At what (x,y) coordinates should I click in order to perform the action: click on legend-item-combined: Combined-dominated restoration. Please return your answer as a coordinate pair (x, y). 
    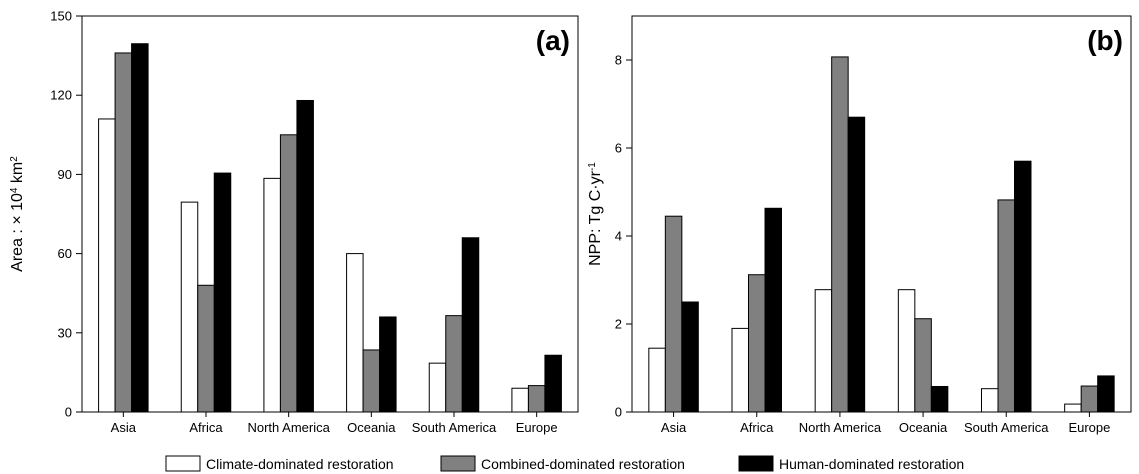
    Looking at the image, I should click on (562, 463).